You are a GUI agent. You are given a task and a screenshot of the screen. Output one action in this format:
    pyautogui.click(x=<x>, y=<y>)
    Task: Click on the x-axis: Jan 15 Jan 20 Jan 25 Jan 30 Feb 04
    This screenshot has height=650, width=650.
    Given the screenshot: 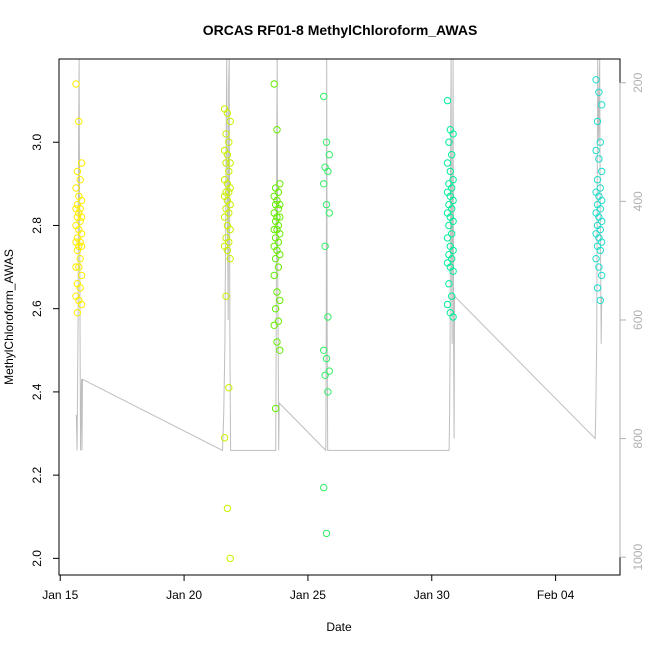 What is the action you would take?
    pyautogui.click(x=308, y=588)
    